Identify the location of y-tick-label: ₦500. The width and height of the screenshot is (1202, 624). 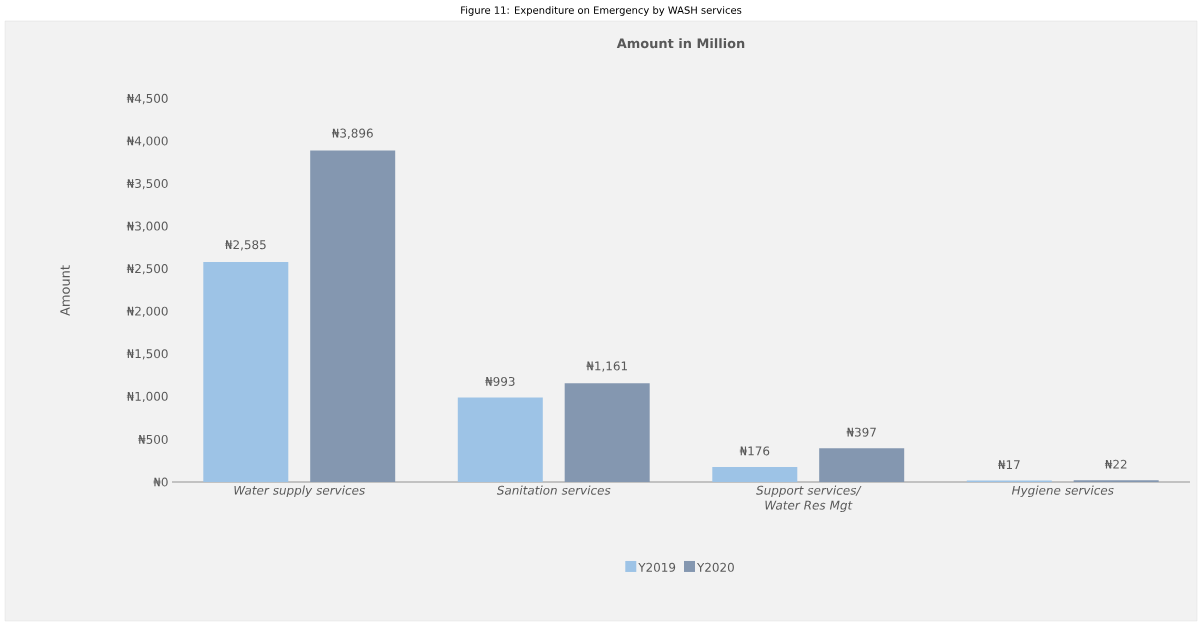
(153, 439).